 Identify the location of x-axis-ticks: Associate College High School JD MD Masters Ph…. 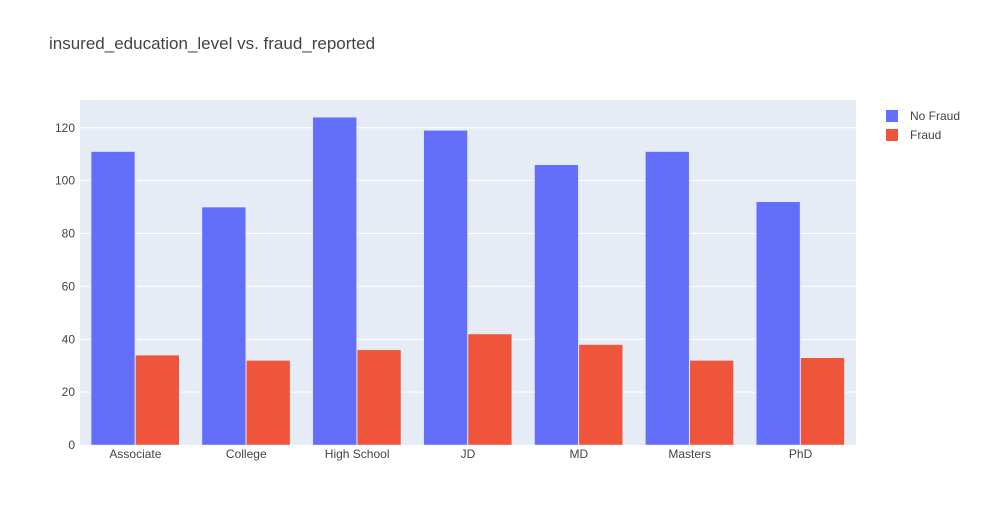
(460, 454).